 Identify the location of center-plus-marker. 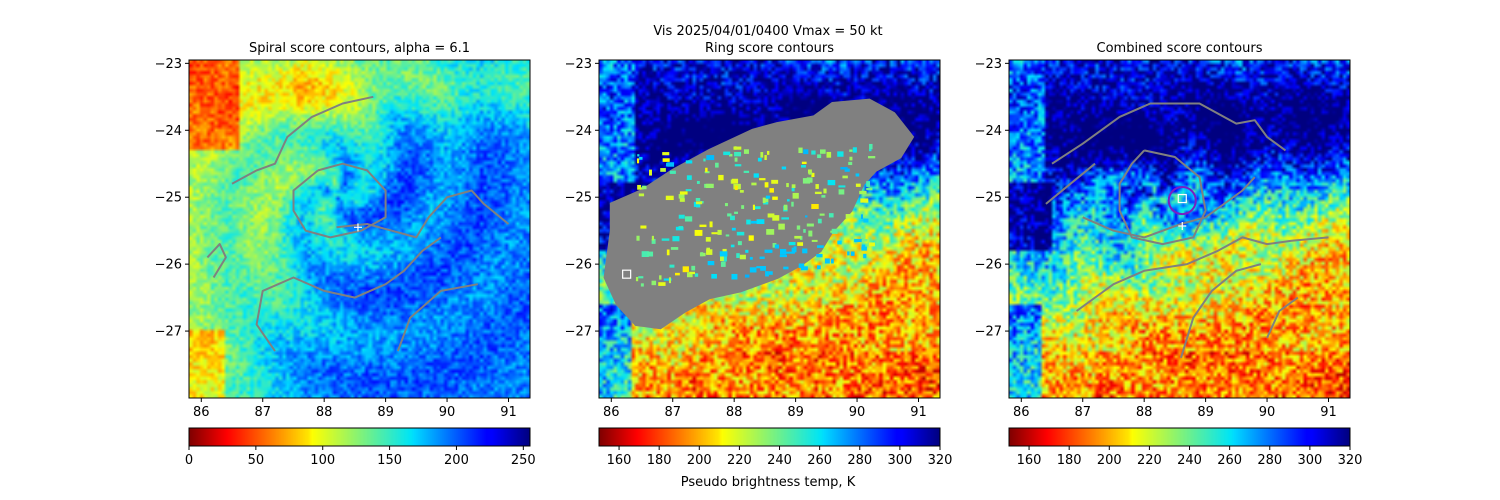
(357, 227).